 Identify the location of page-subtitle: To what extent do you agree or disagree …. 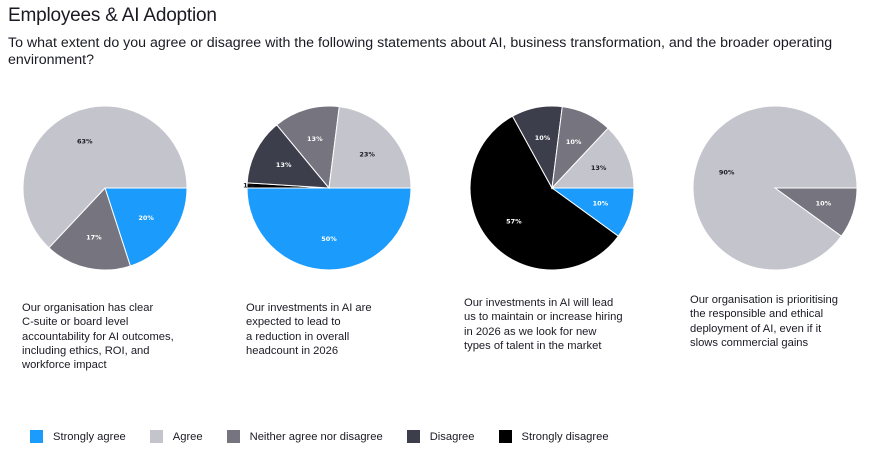
(420, 51).